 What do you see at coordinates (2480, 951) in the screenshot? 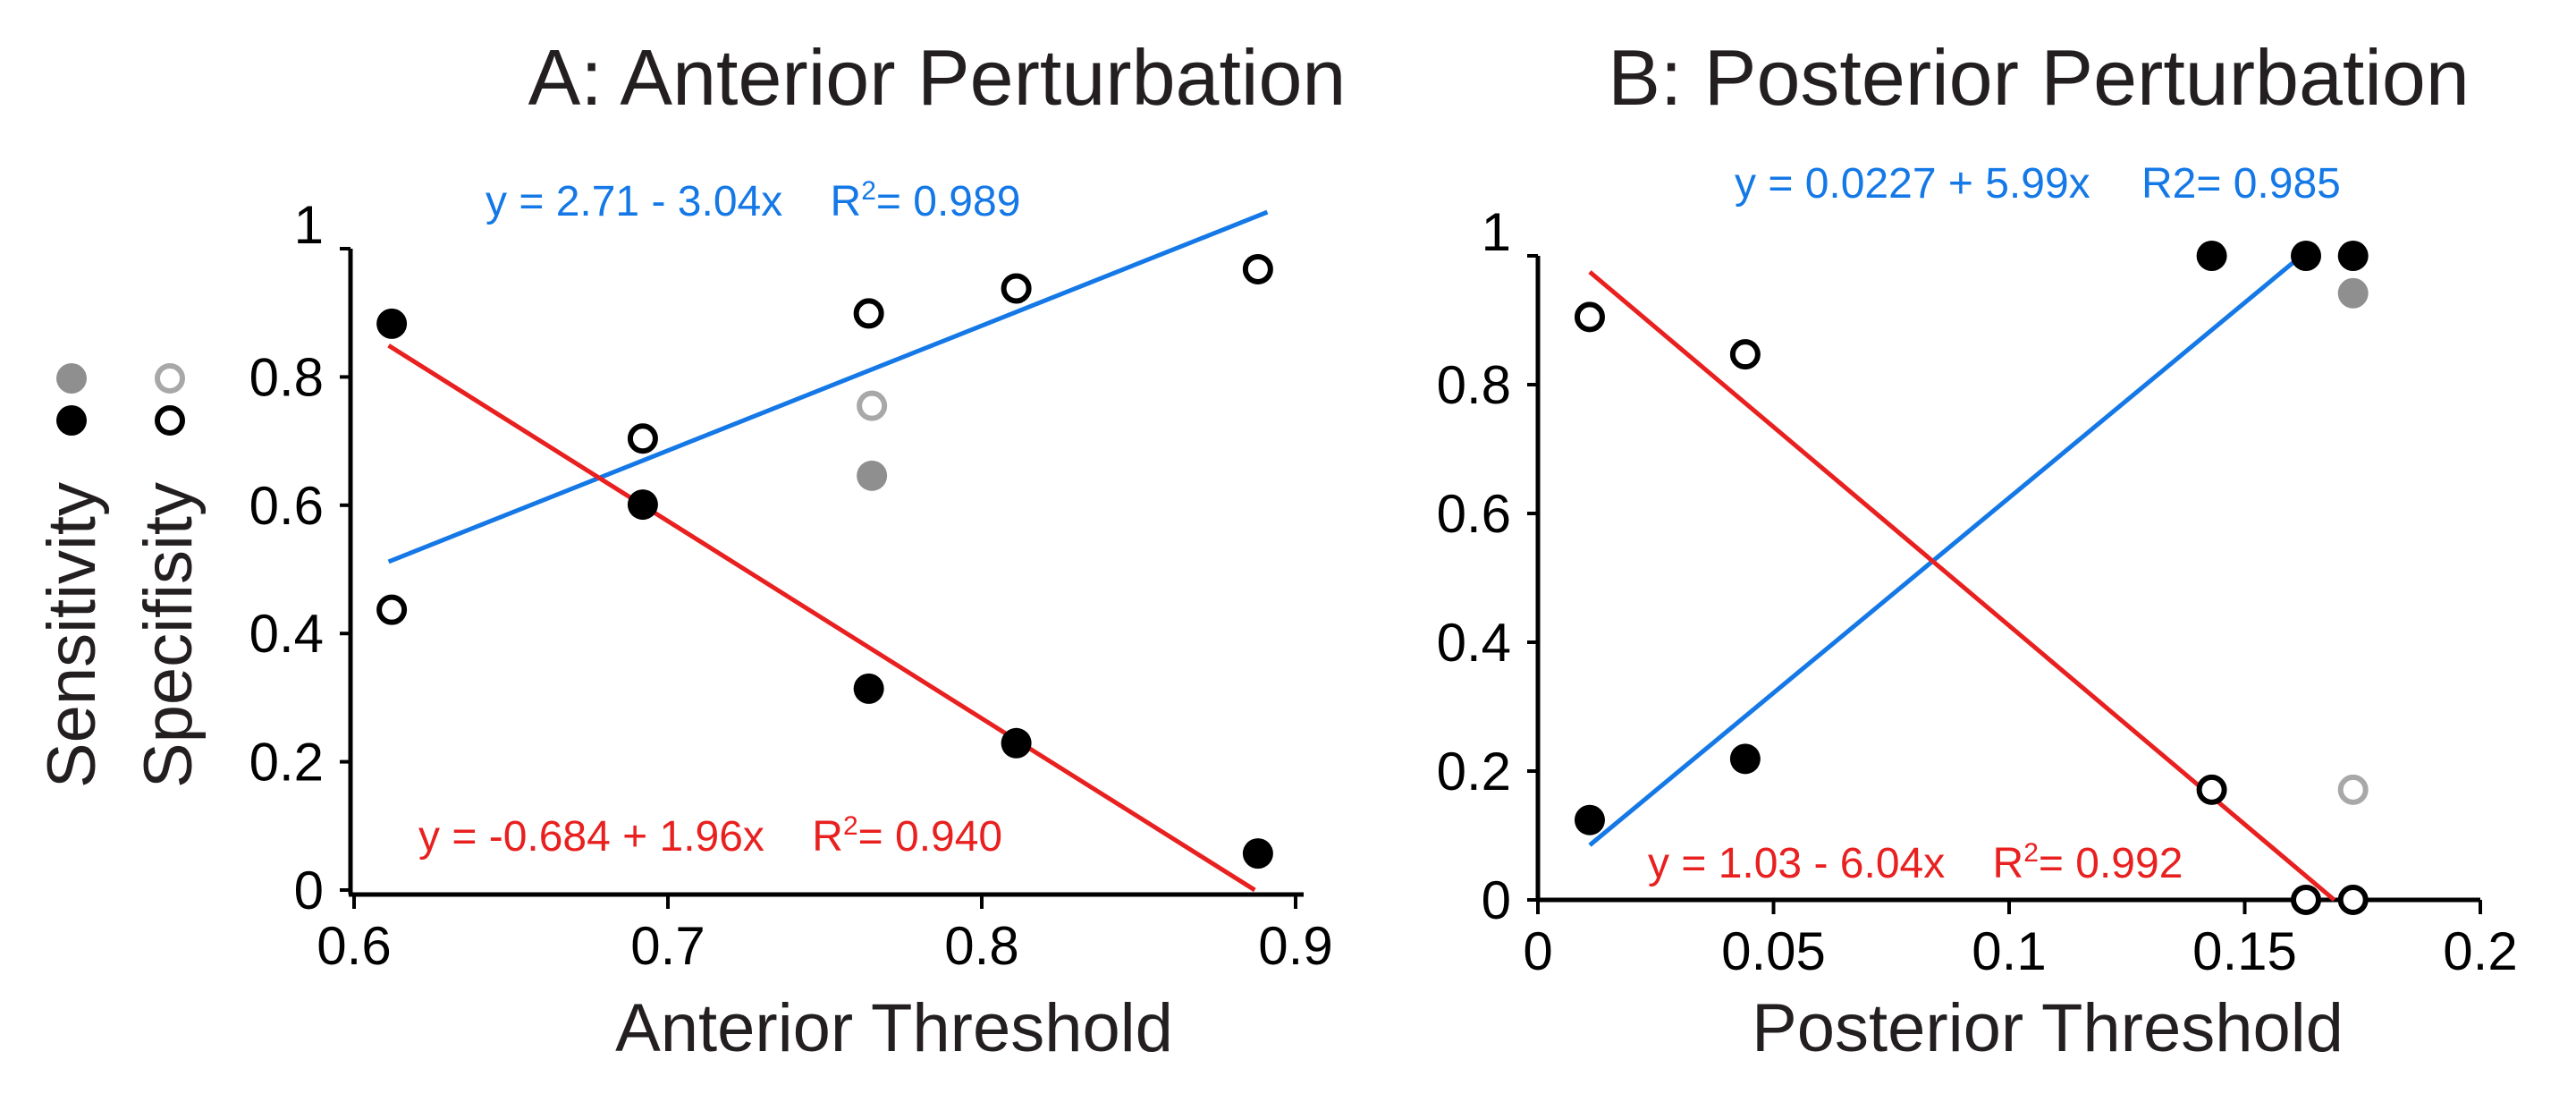
I see `x-tick-label: 0.2` at bounding box center [2480, 951].